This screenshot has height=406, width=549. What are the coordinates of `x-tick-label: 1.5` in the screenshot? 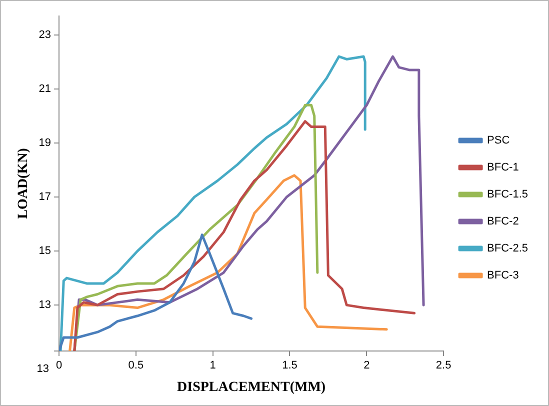 It's located at (290, 366).